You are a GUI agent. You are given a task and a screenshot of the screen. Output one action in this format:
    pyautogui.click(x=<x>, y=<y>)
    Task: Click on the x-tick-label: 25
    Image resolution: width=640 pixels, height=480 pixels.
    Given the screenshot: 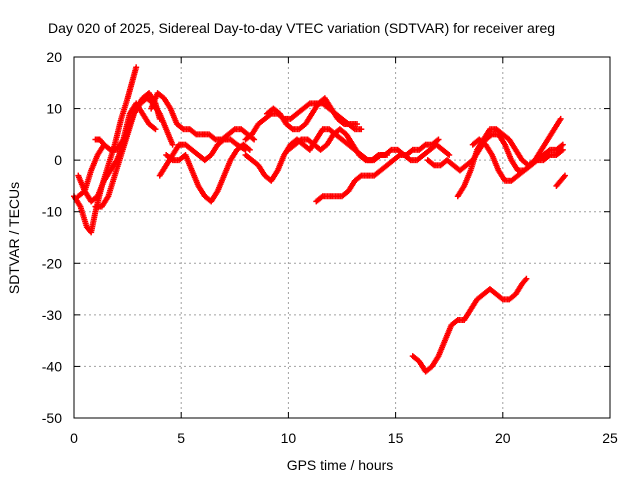 What is the action you would take?
    pyautogui.click(x=610, y=438)
    